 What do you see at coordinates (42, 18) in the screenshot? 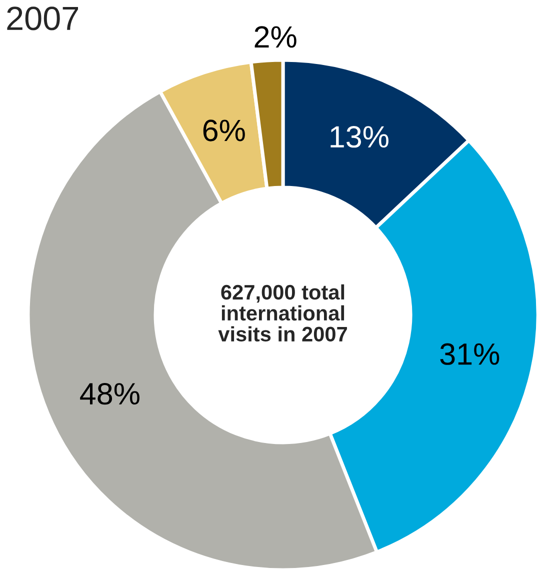
I see `chart-title: 2007` at bounding box center [42, 18].